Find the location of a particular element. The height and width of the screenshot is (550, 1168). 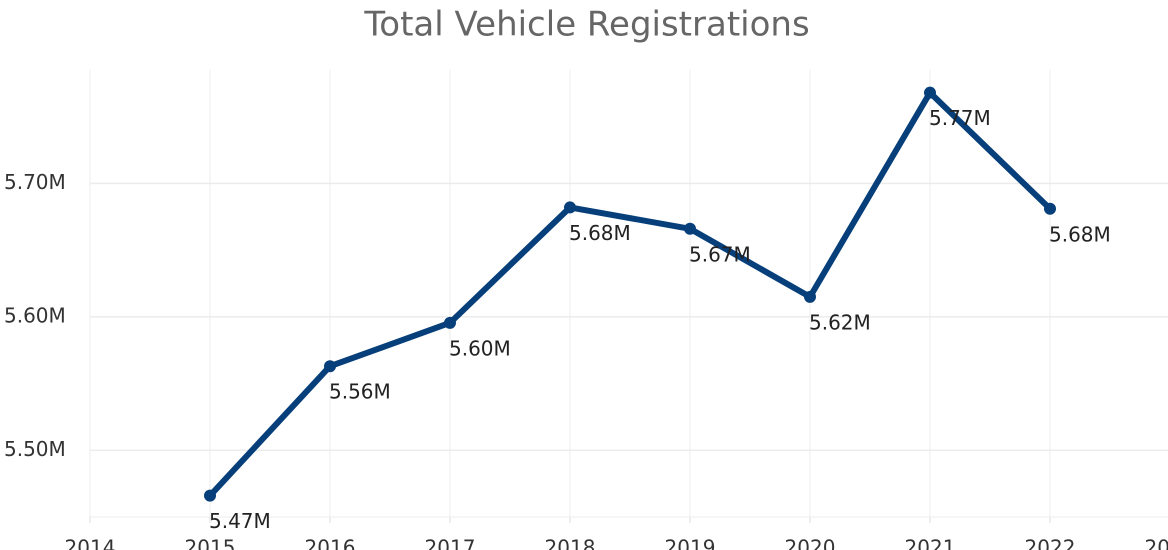

data-label: 5.47M is located at coordinates (240, 521).